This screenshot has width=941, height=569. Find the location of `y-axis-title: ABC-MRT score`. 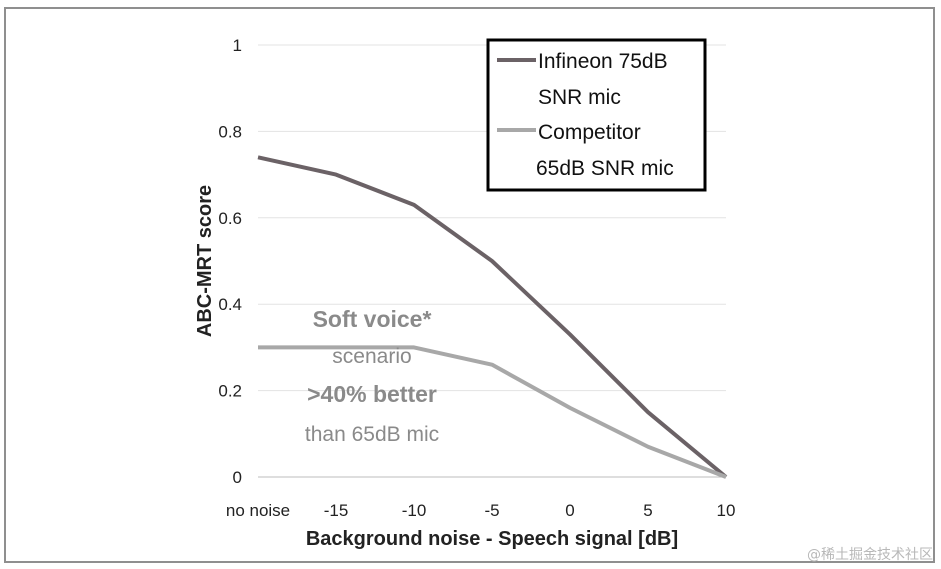

y-axis-title: ABC-MRT score is located at coordinates (205, 261).